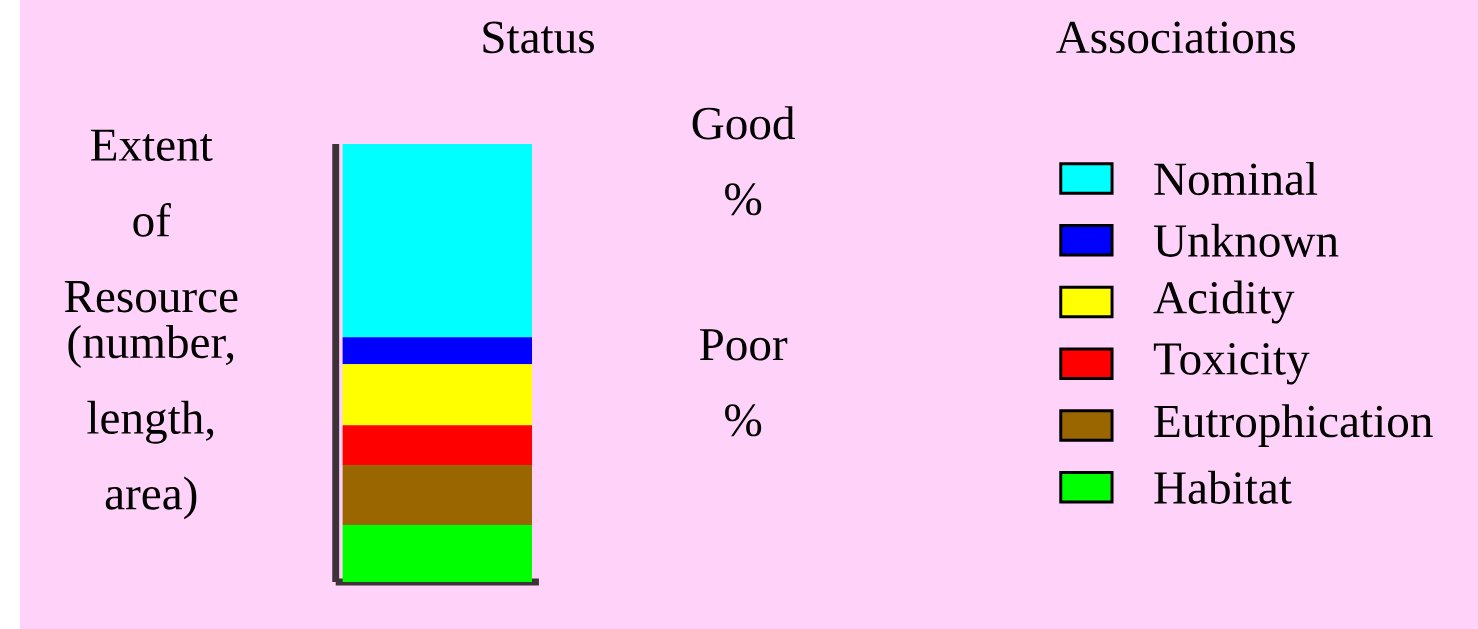 The image size is (1478, 629). I want to click on legend-label: Unknown, so click(1246, 240).